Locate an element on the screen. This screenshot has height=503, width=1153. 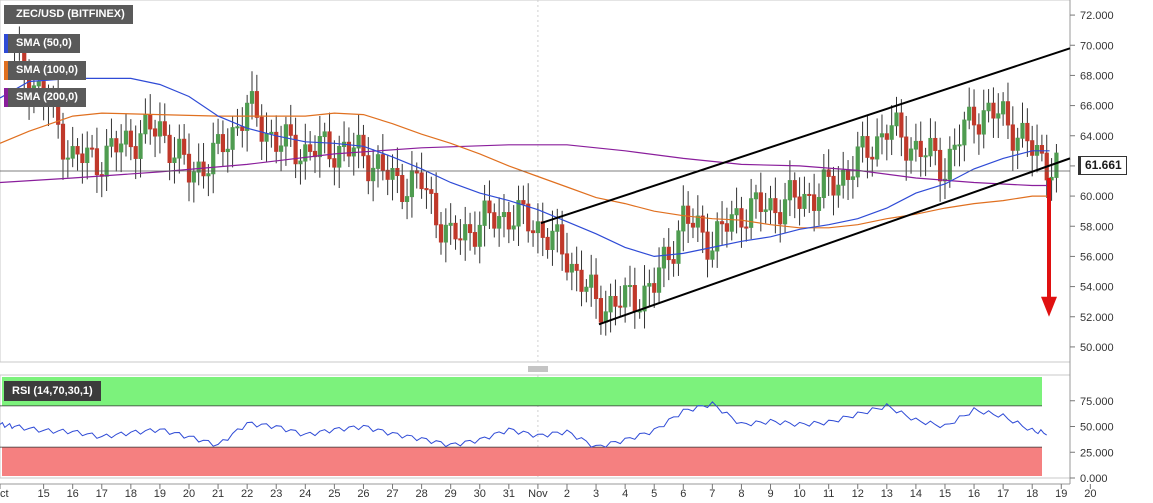
y-tick-label: 50.000 is located at coordinates (1097, 348).